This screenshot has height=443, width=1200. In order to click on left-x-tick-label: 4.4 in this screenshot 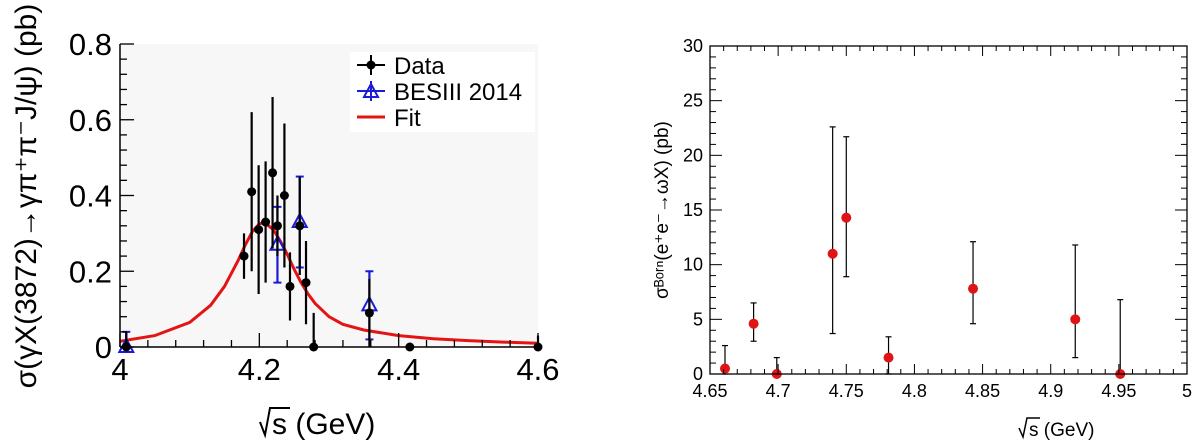, I will do `click(398, 369)`.